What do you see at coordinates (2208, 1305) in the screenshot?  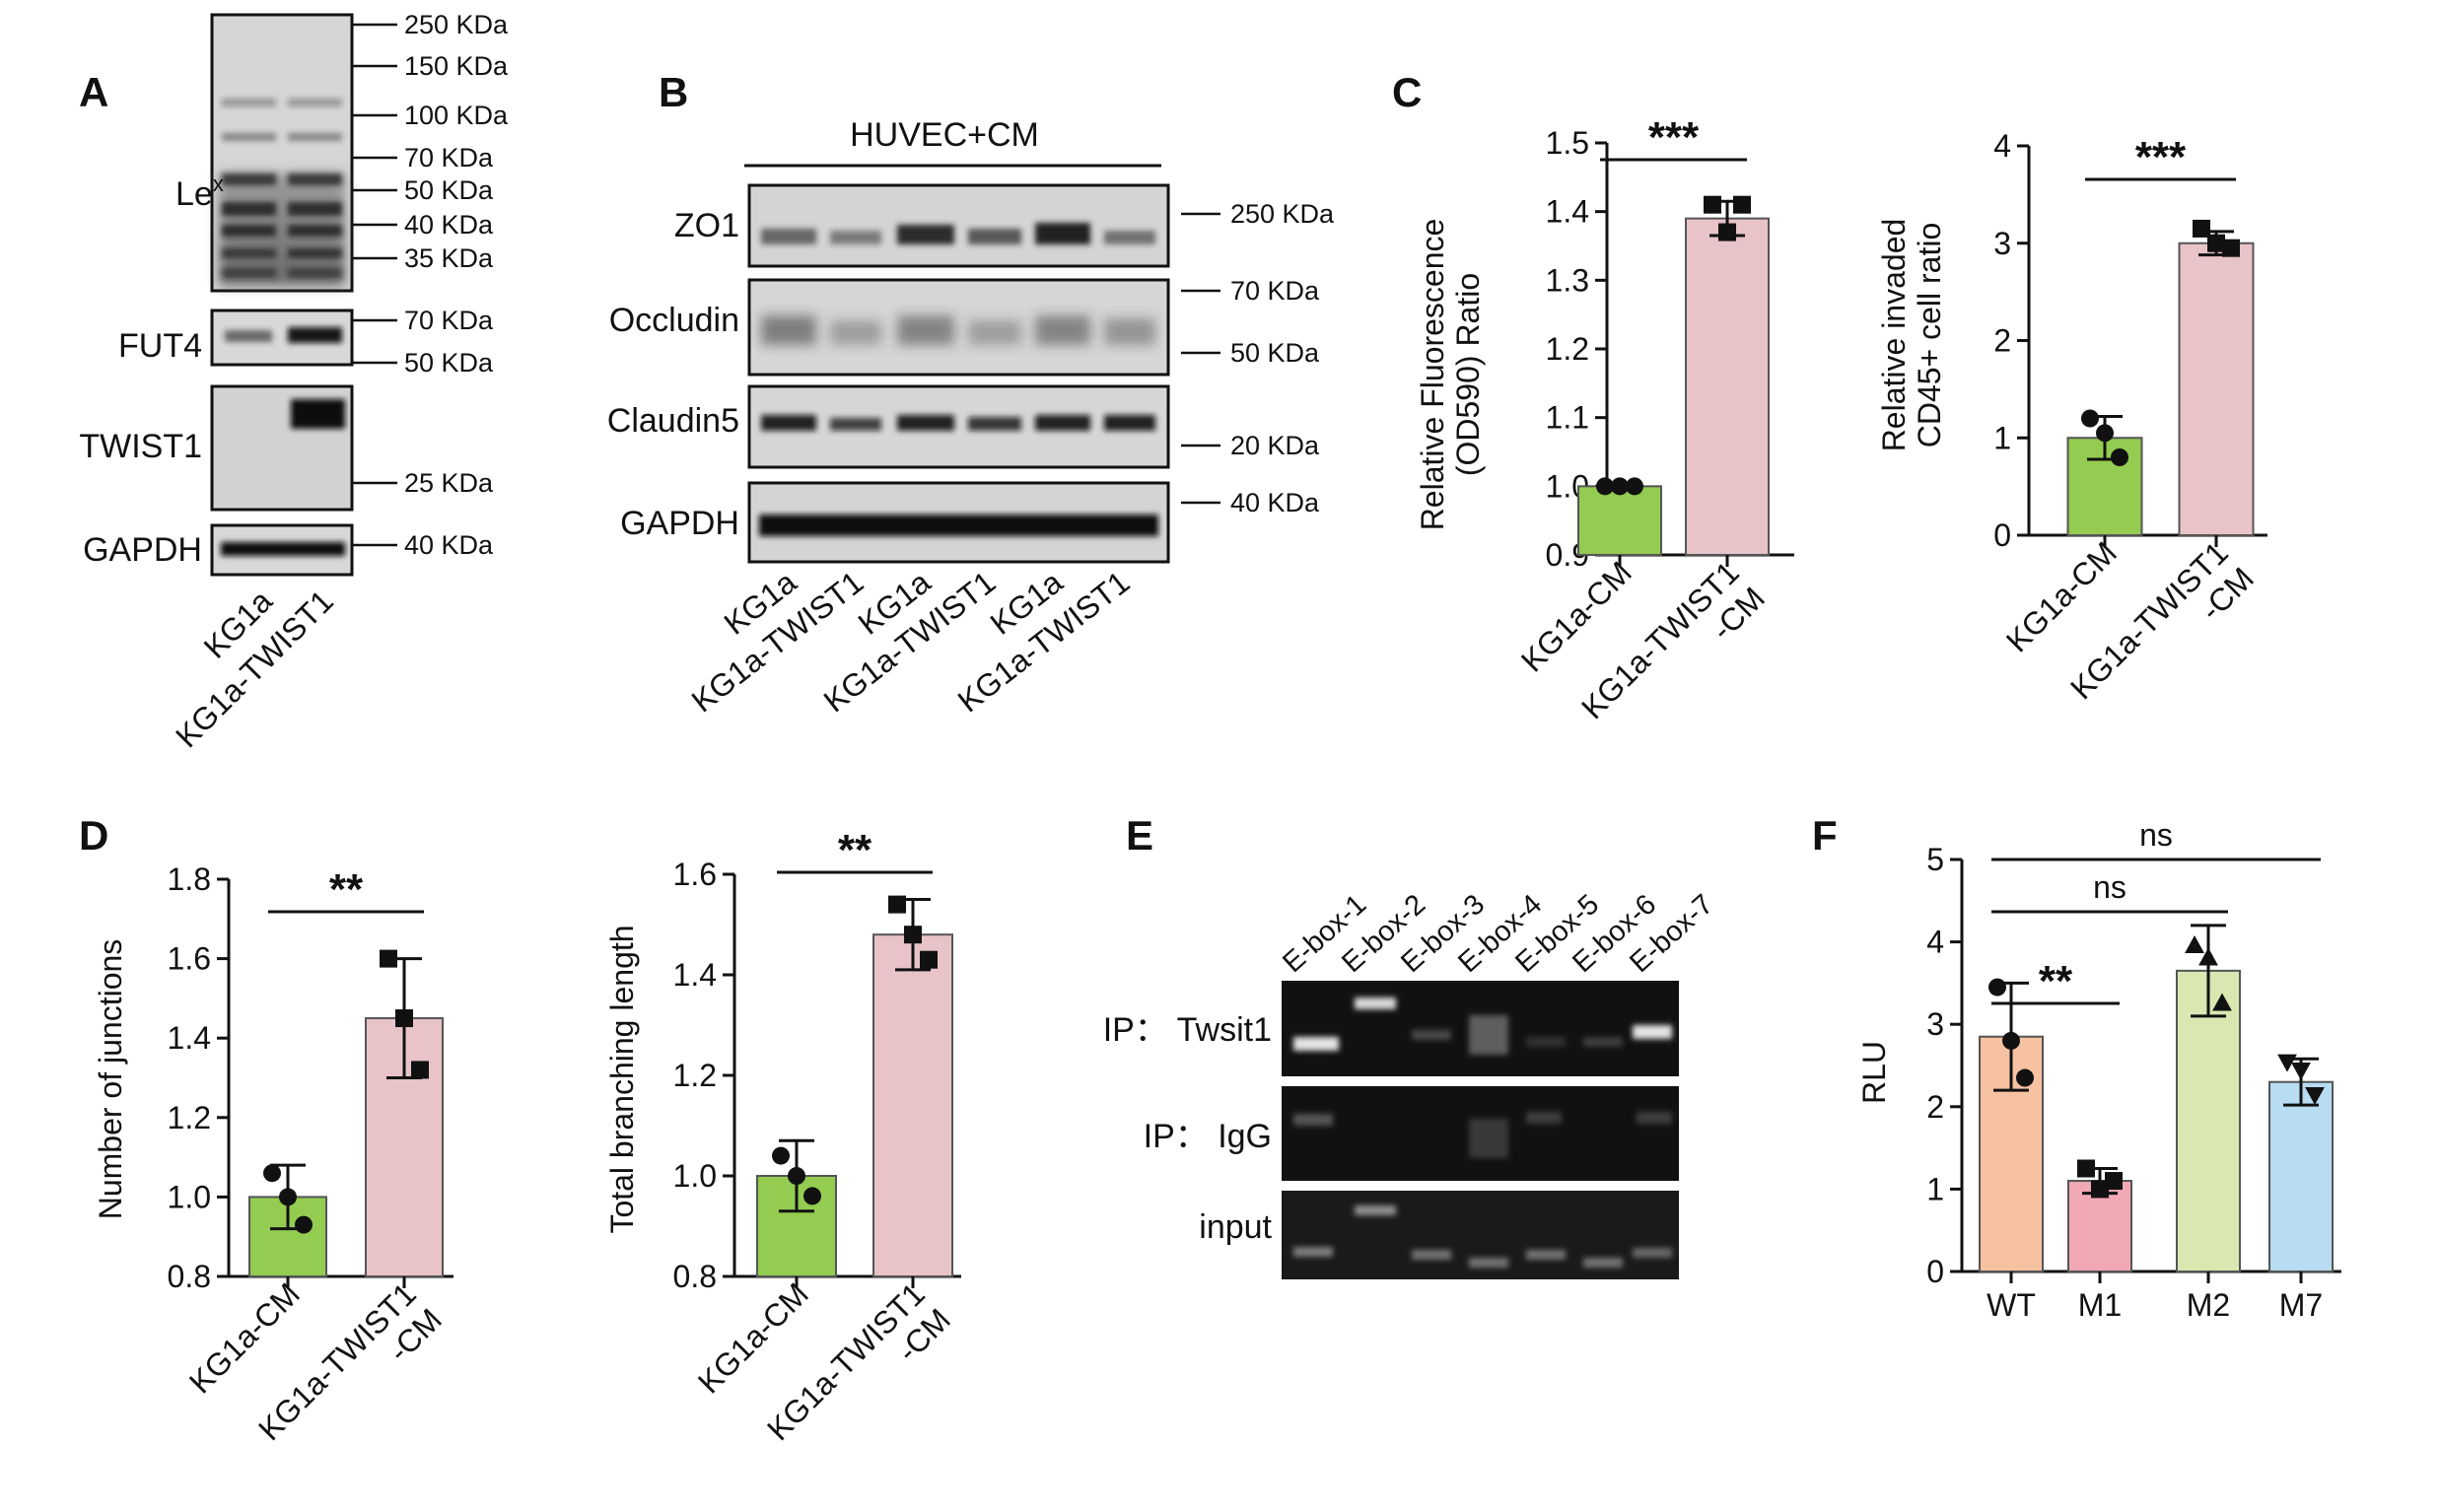 I see `x-tick-label: M2` at bounding box center [2208, 1305].